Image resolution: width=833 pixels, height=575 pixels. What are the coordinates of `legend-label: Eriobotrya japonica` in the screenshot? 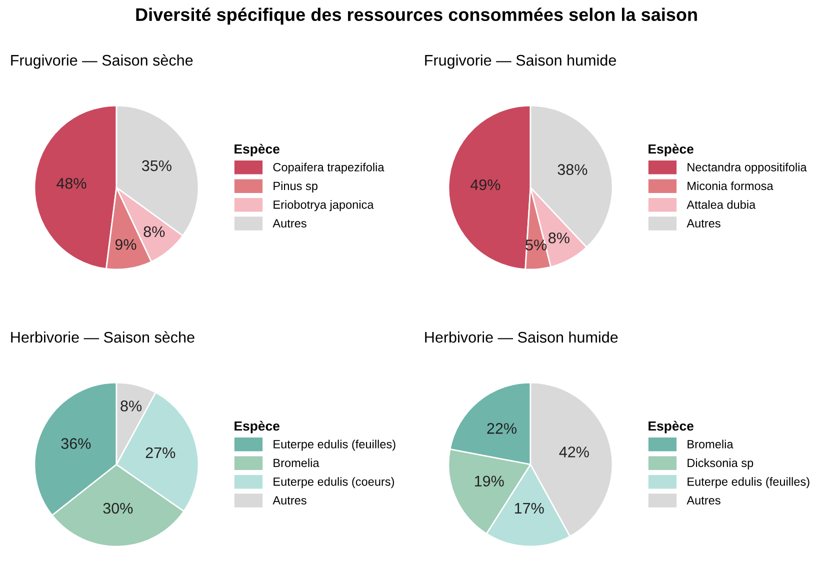 It's located at (324, 206).